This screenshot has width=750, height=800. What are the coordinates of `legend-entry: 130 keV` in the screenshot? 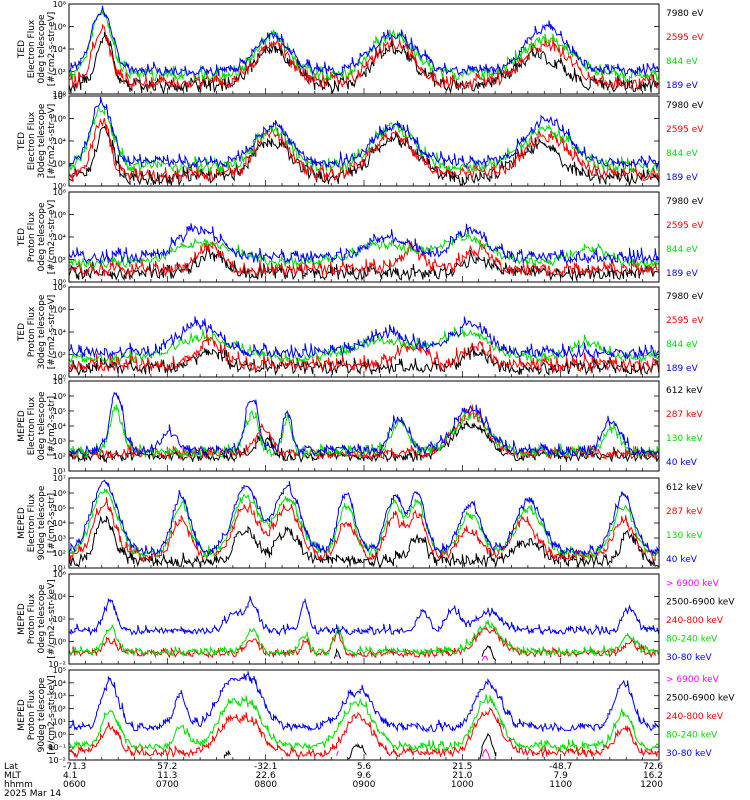 It's located at (684, 536).